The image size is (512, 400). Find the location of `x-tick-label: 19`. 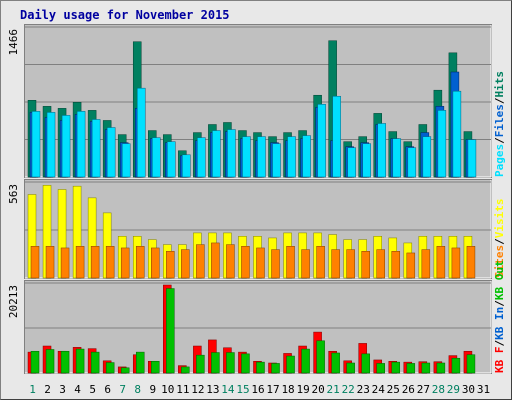

x-tick-label: 19 is located at coordinates (302, 389).